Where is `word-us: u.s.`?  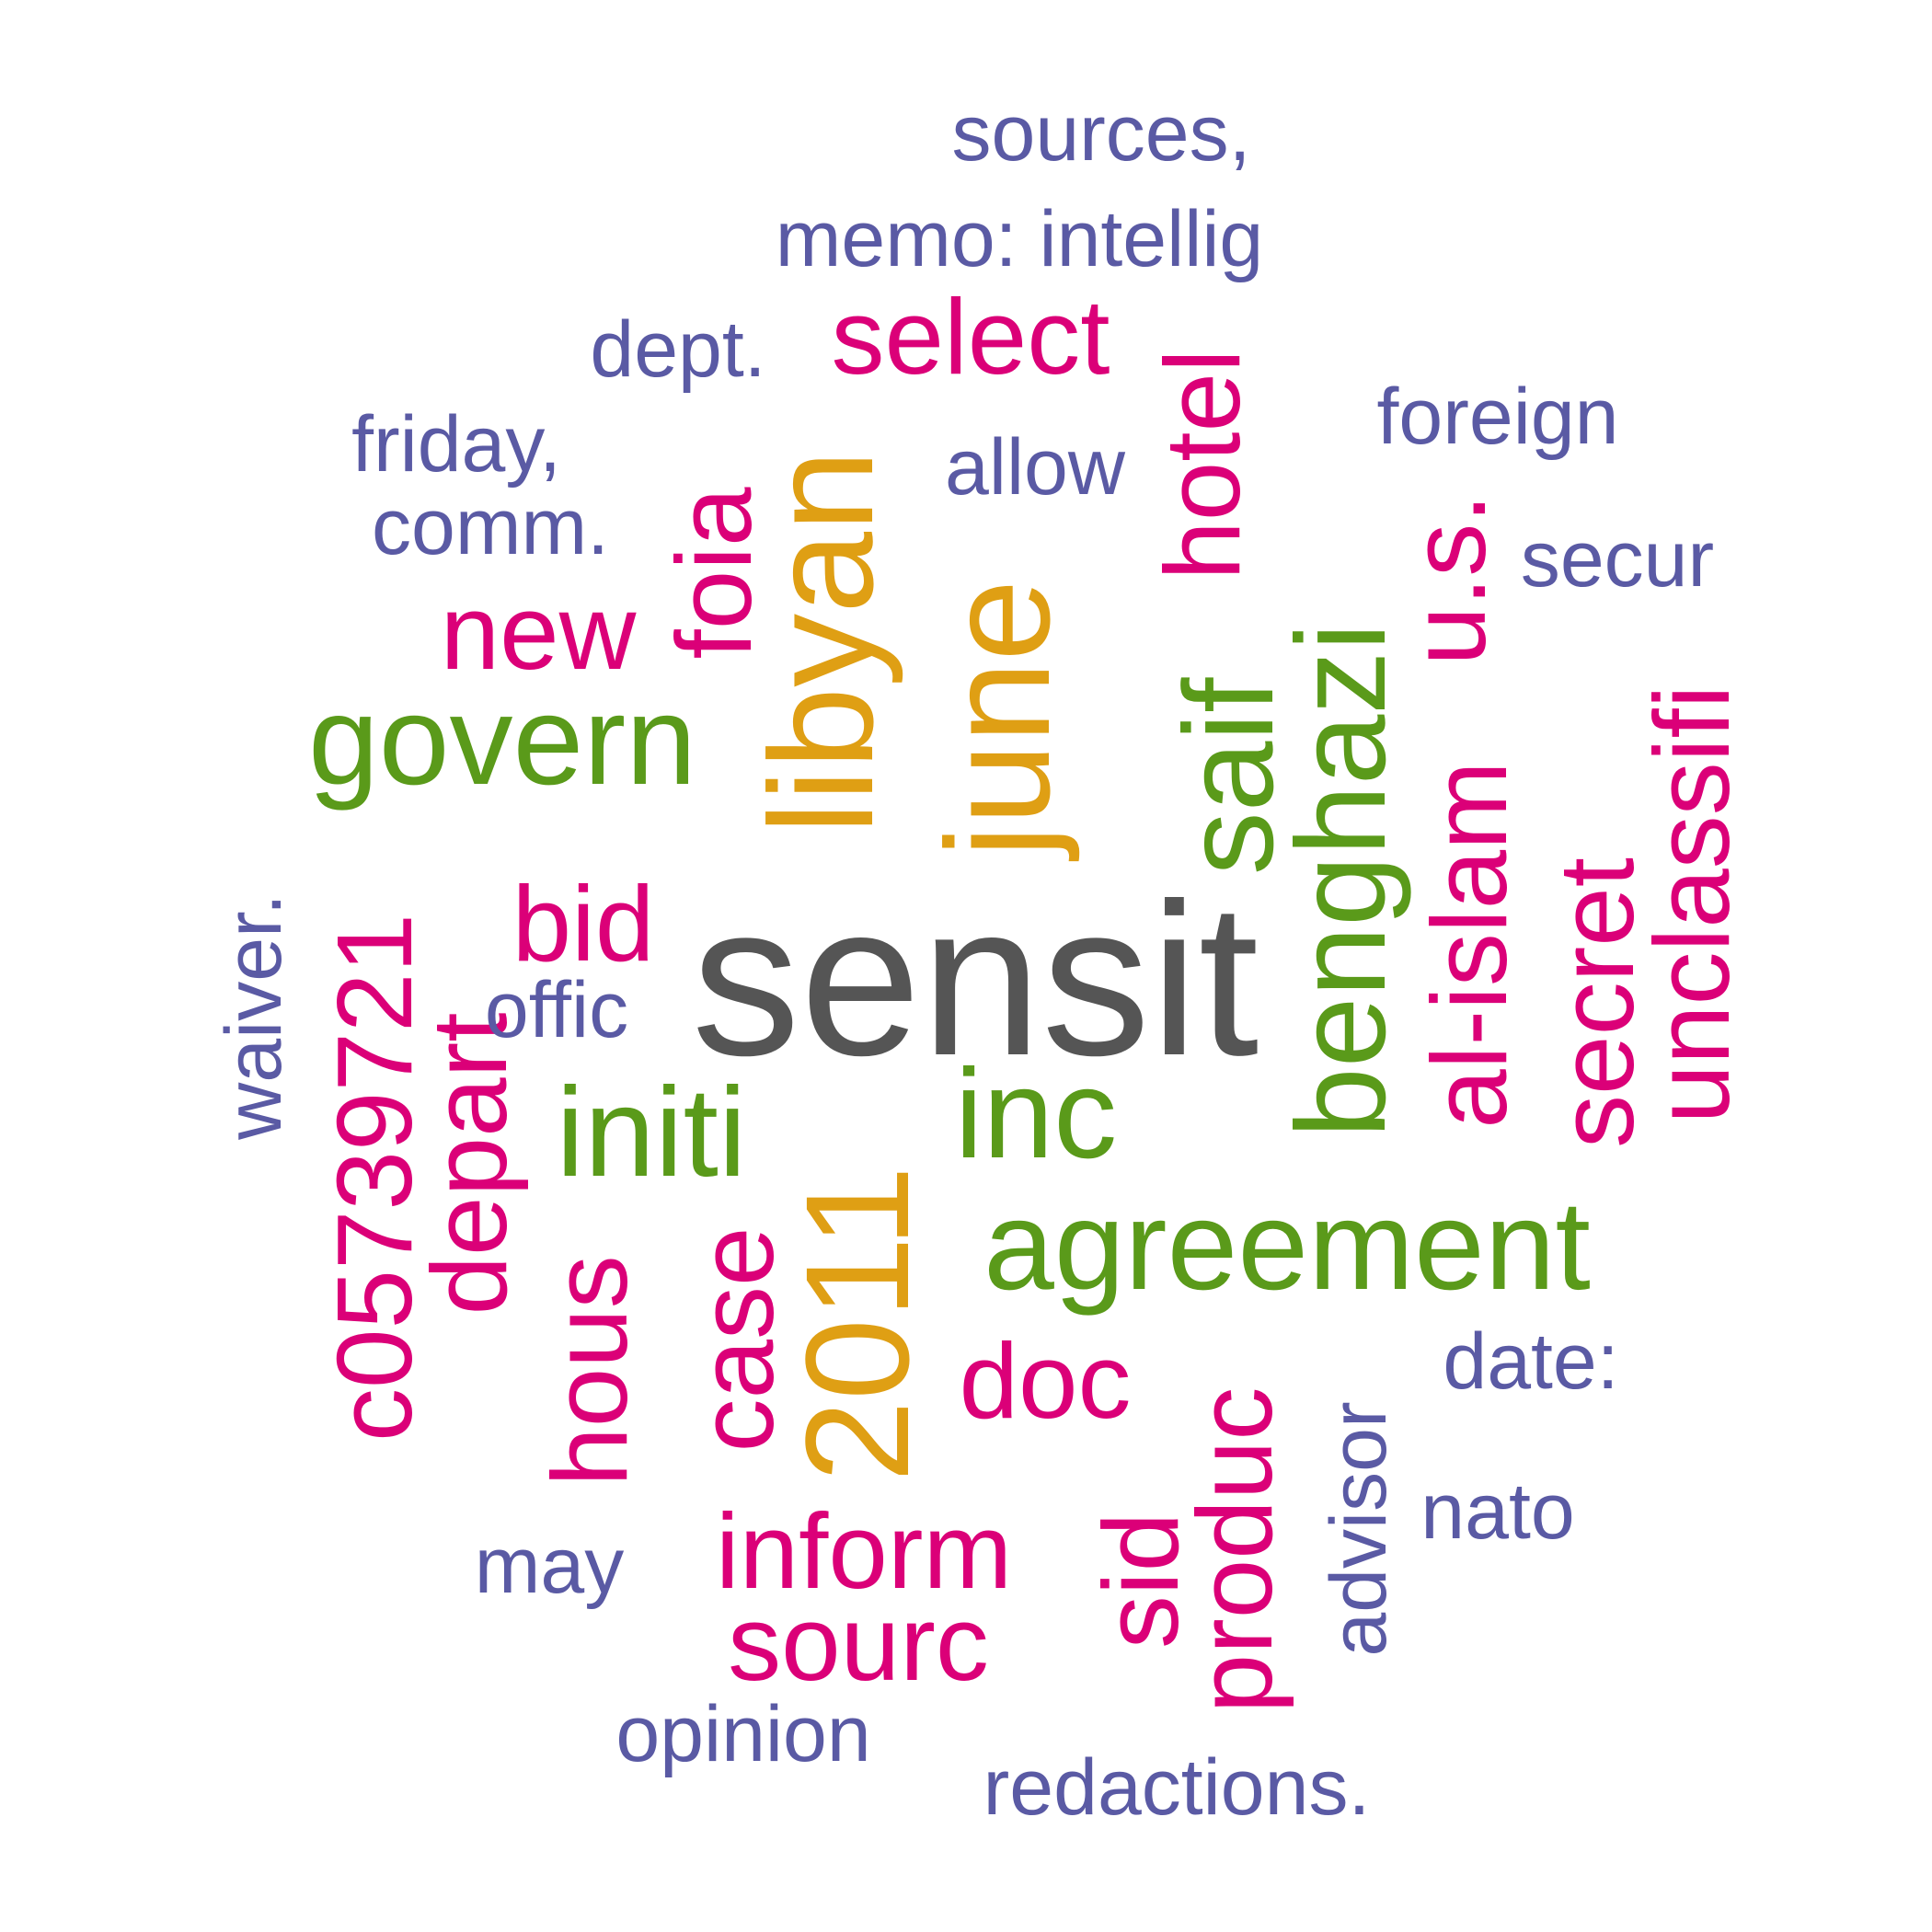
word-us: u.s. is located at coordinates (1448, 579).